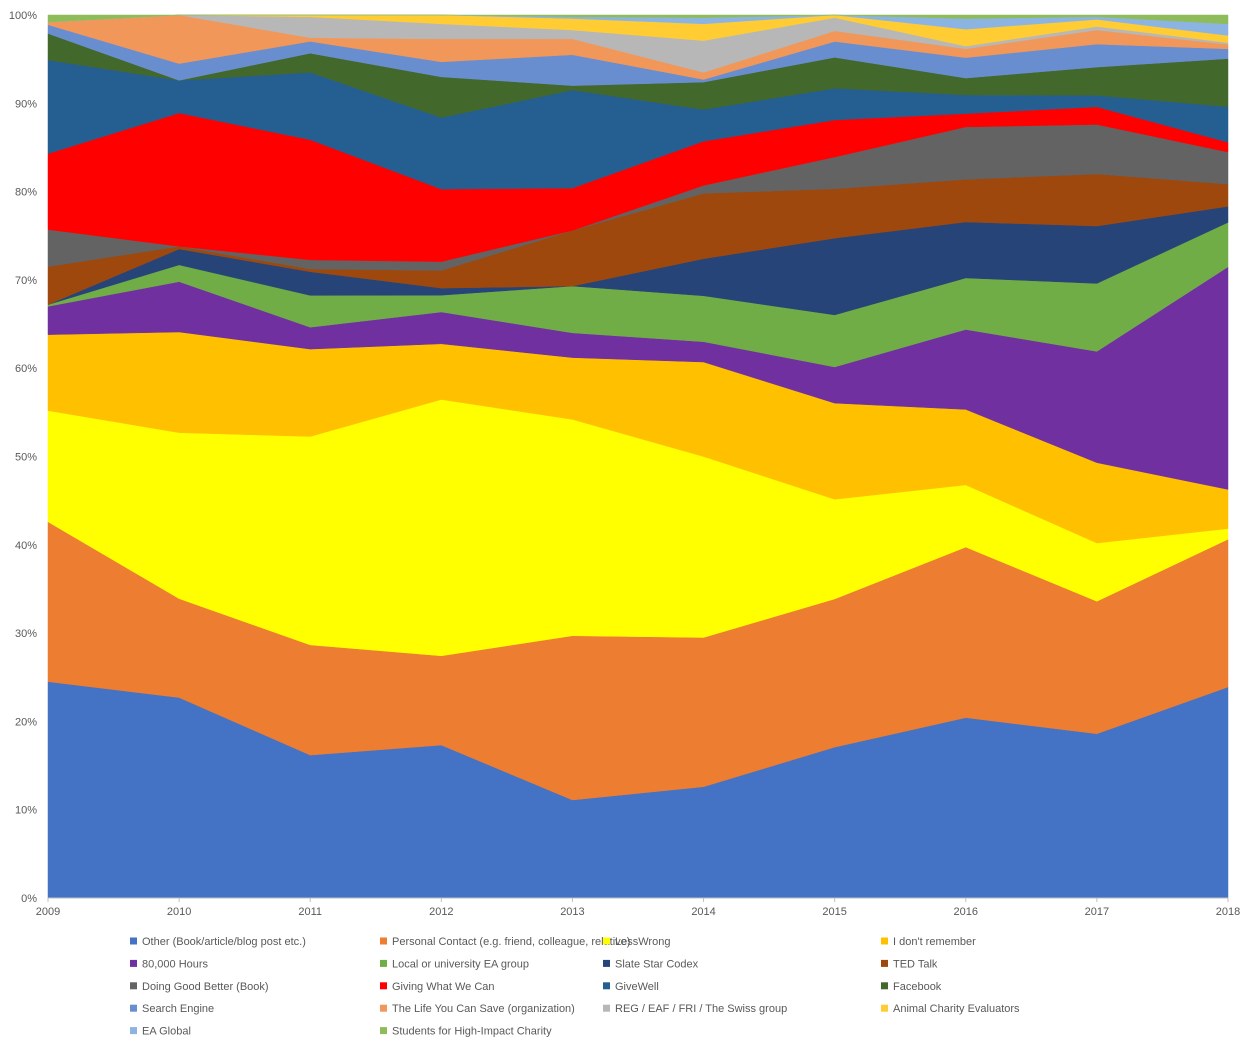 The height and width of the screenshot is (1049, 1256). Describe the element at coordinates (606, 963) in the screenshot. I see `legend-swatch-slate-star-codex` at that location.